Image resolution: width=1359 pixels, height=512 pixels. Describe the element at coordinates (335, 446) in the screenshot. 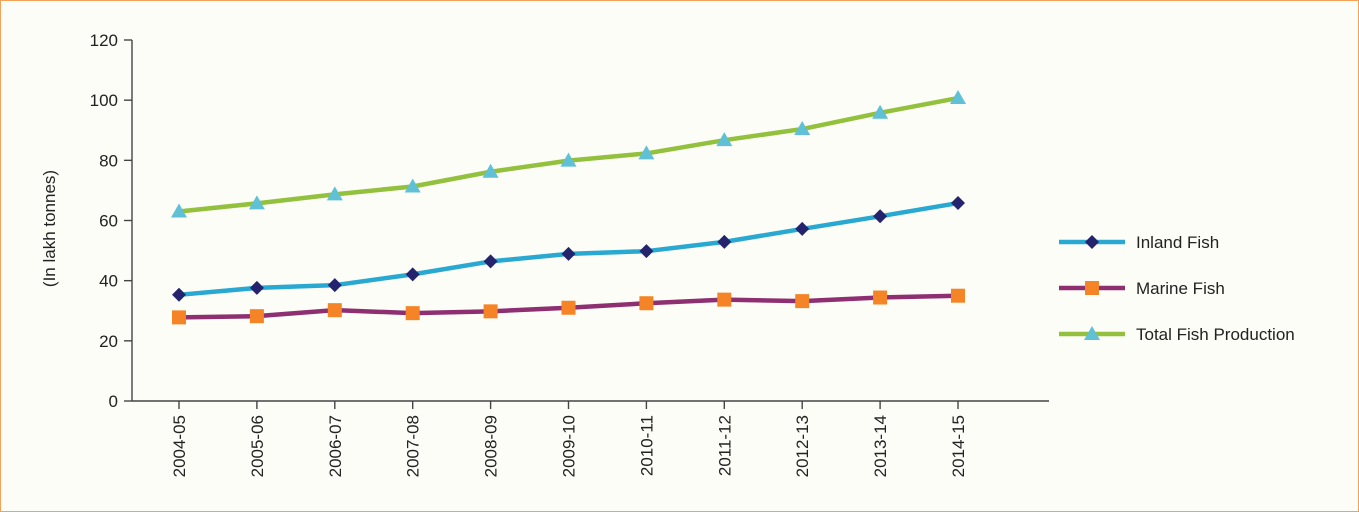

I see `x-tick-label: 2006-07` at that location.